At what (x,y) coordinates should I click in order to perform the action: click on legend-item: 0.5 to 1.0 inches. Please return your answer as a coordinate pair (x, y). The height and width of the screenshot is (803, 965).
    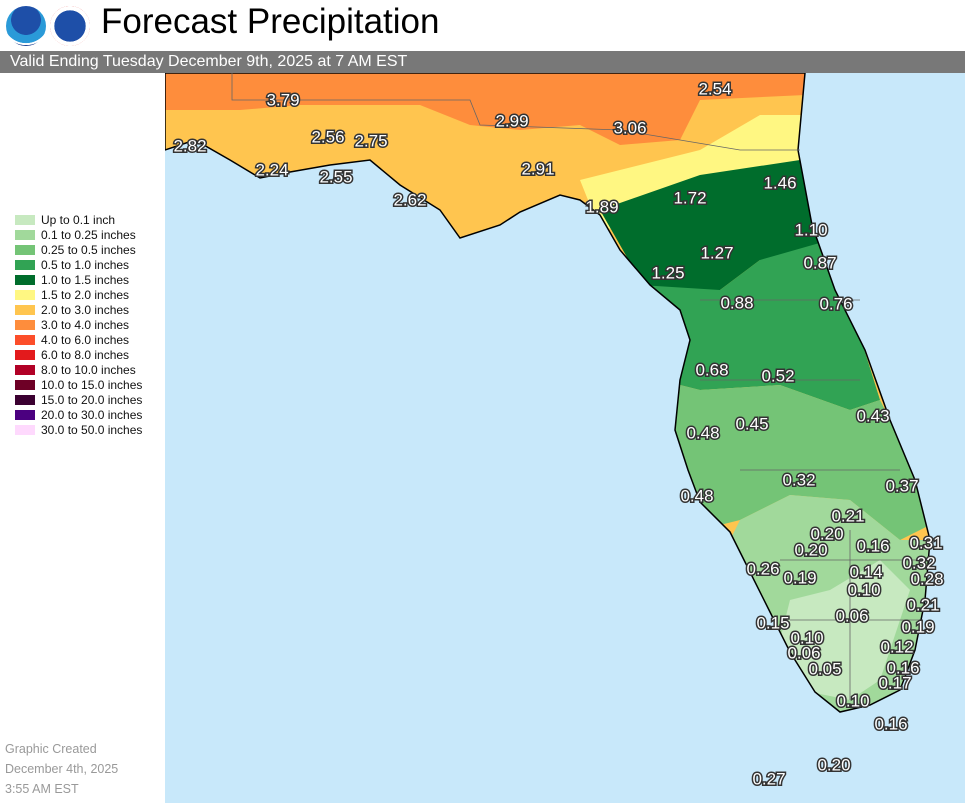
    Looking at the image, I should click on (78, 264).